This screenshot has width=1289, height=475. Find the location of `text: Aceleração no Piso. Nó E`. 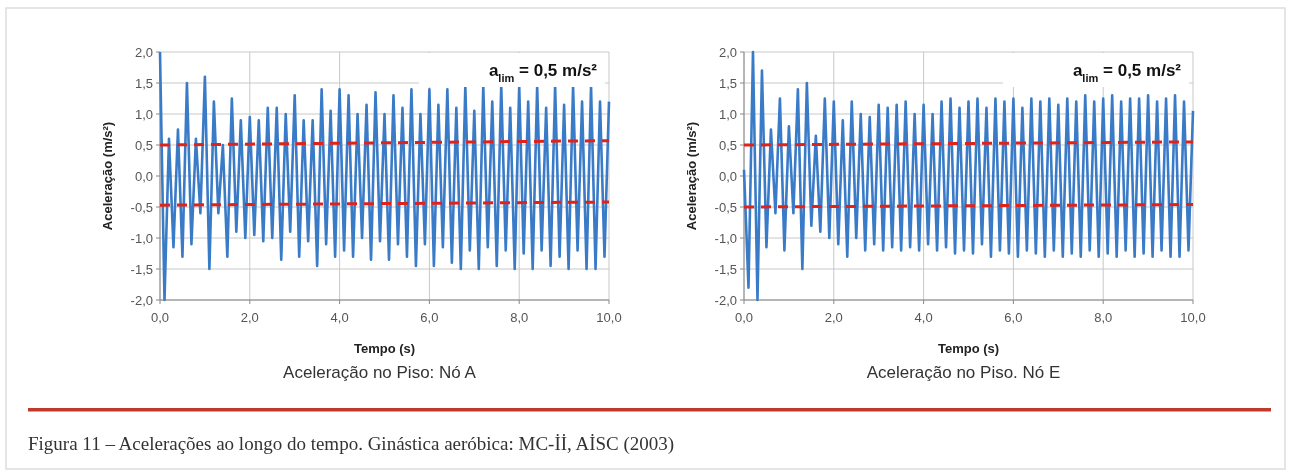

text: Aceleração no Piso. Nó E is located at coordinates (963, 372).